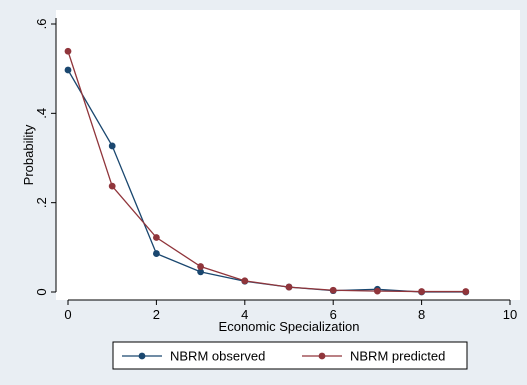  Describe the element at coordinates (45, 157) in the screenshot. I see `y-axis-ticks: 0 .2 .4 .6` at that location.